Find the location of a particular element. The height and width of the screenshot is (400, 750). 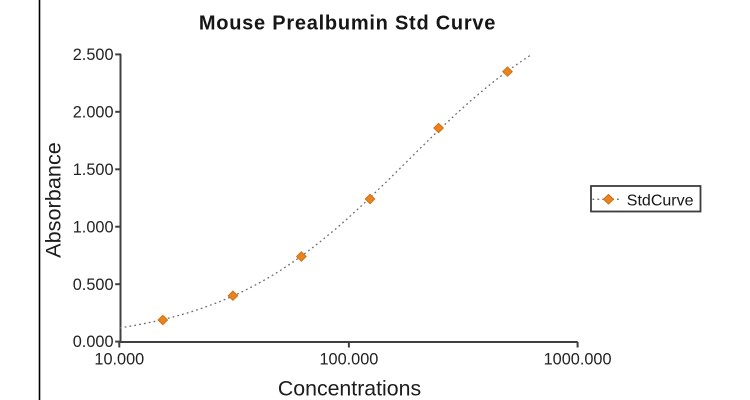

svg-text: Concentrations is located at coordinates (349, 388).